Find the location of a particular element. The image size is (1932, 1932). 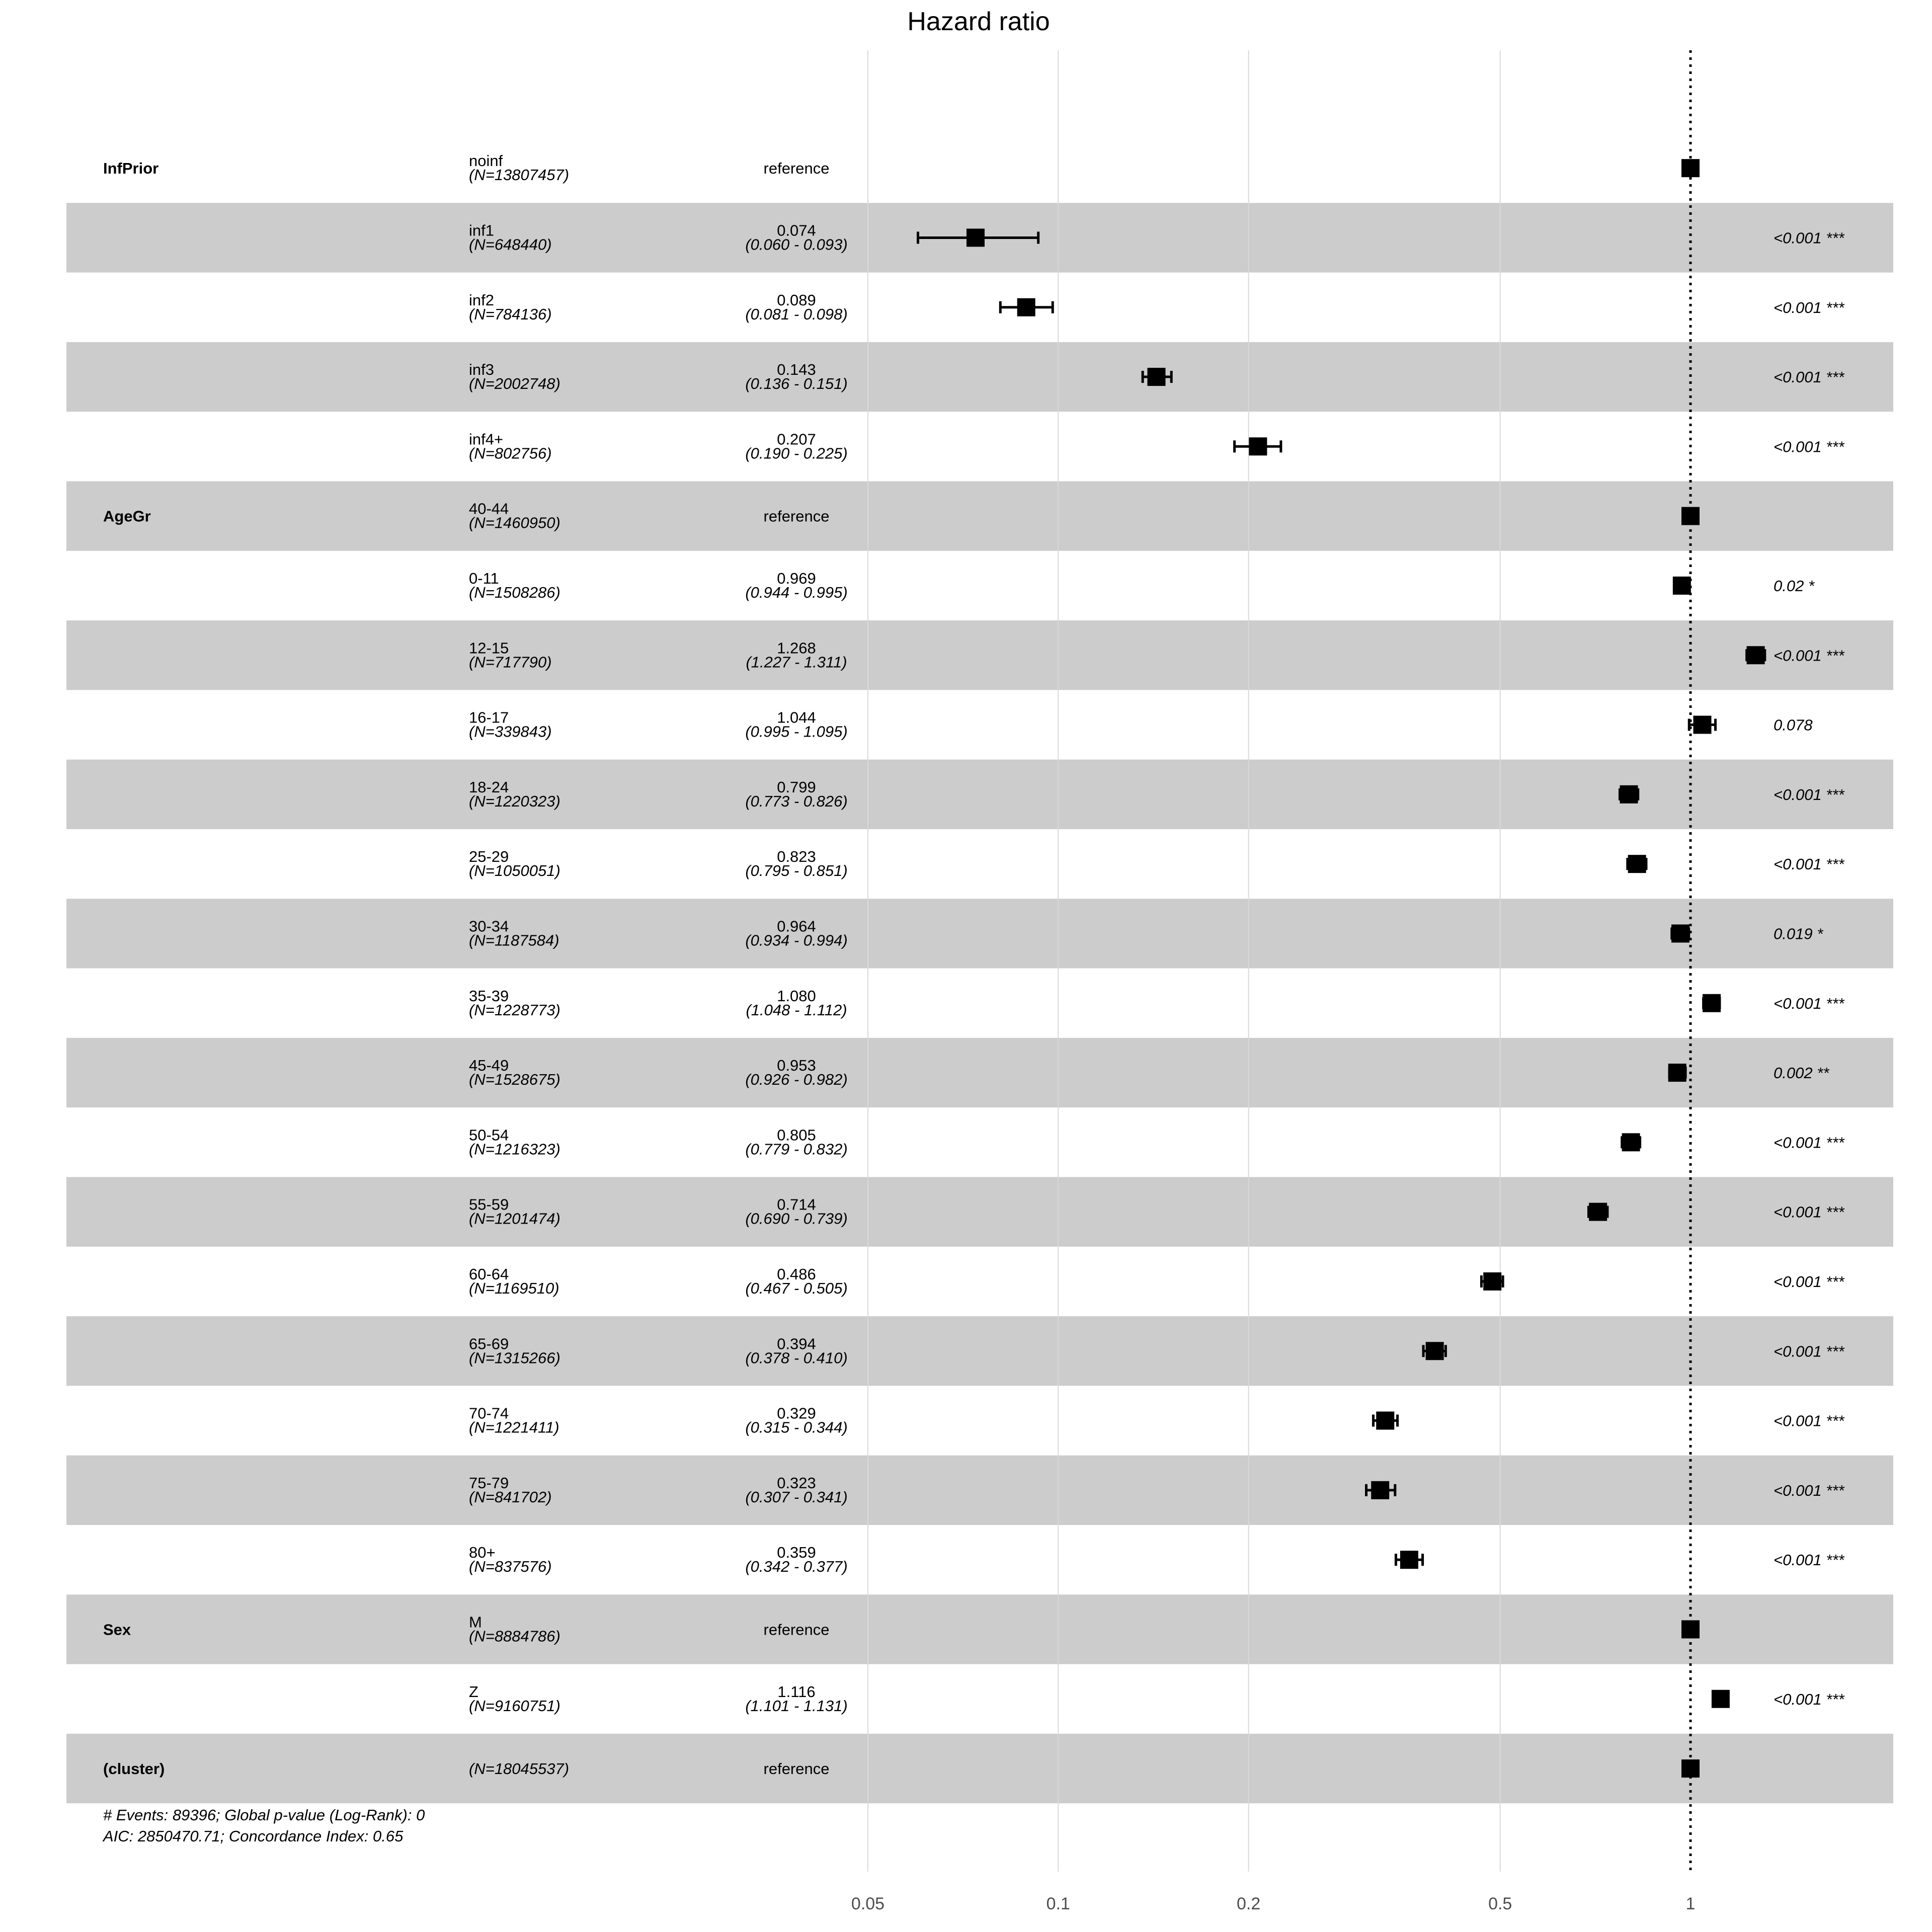

x-tick-label: 1 is located at coordinates (1691, 1904).